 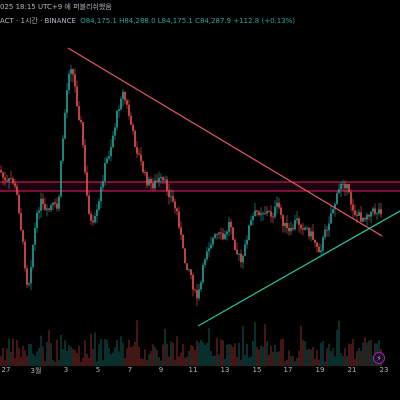 I want to click on time-tick: 3, so click(x=66, y=370).